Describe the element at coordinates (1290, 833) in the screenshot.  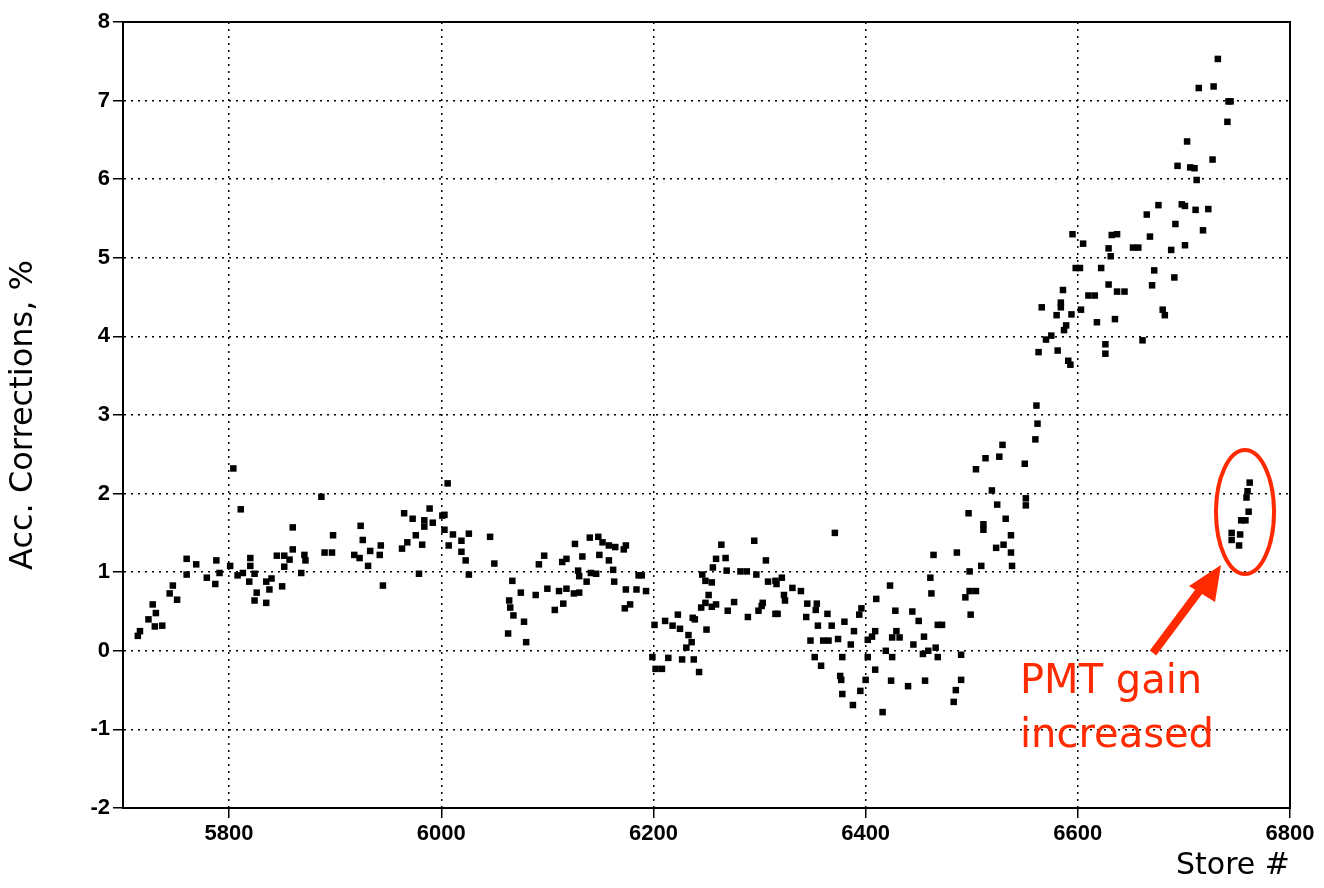
I see `x-tick-label: 6800` at that location.